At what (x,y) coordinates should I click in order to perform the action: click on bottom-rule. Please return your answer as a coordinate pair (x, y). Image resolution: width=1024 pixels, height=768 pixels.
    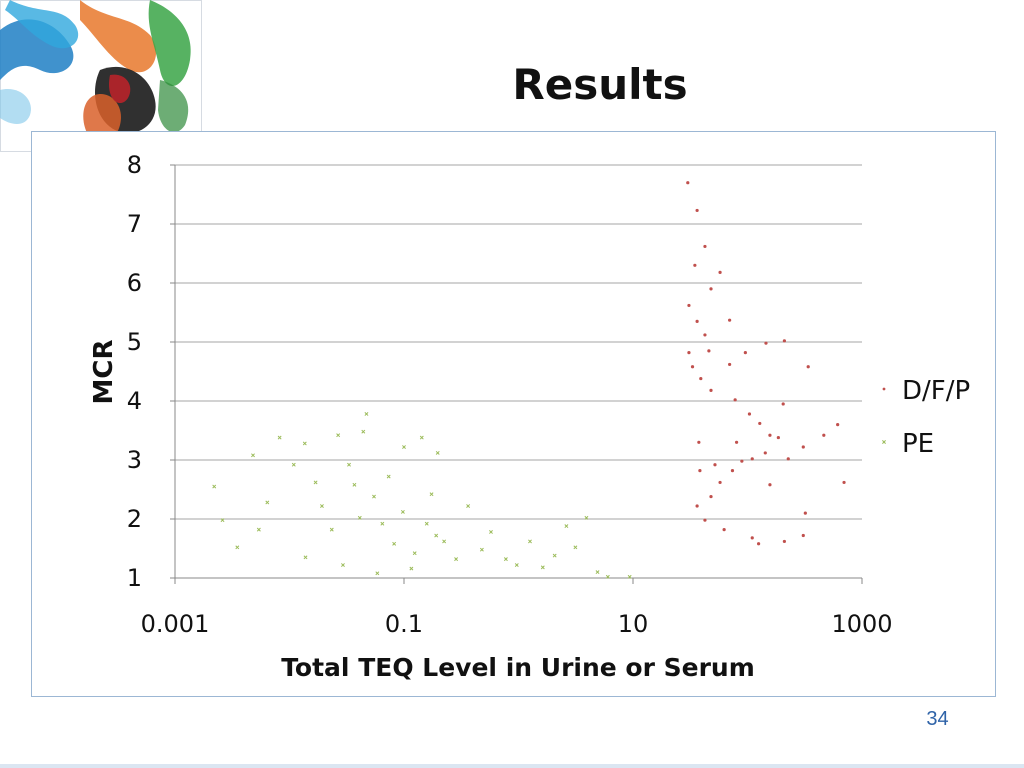
    Looking at the image, I should click on (512, 766).